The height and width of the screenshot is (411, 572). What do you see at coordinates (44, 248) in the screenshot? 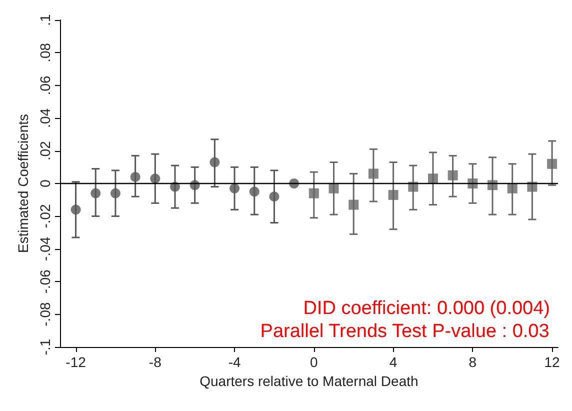
I see `y-tick-label: -.04` at bounding box center [44, 248].